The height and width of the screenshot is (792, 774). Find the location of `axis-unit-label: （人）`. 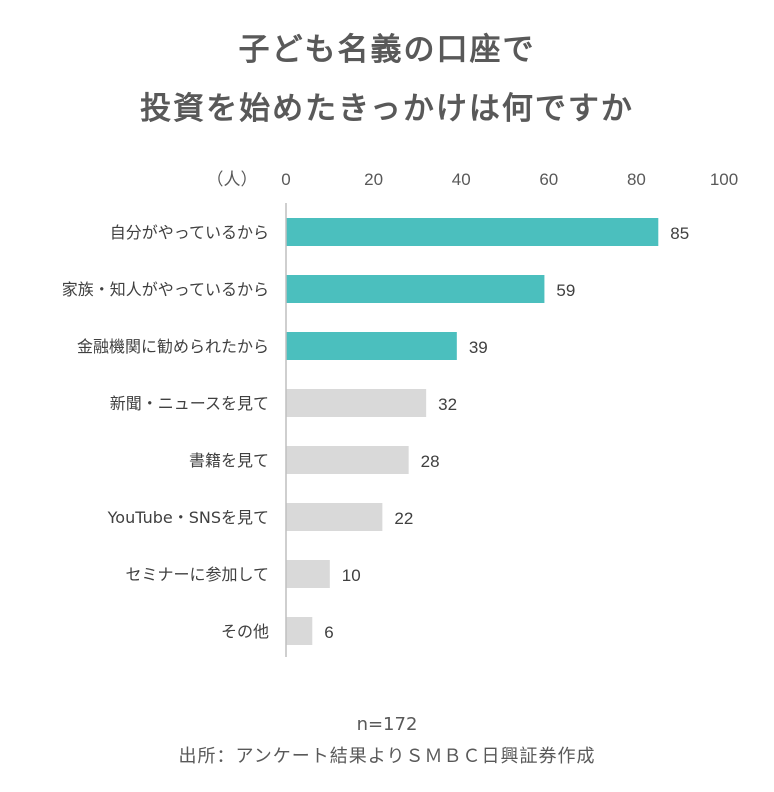

axis-unit-label: （人） is located at coordinates (232, 180).